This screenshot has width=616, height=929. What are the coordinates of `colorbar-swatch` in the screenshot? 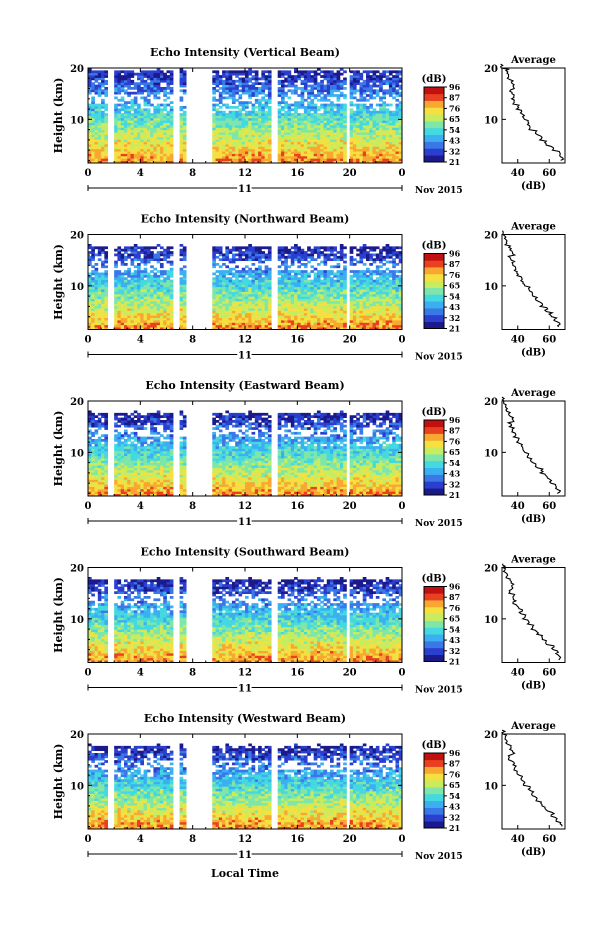 It's located at (434, 145).